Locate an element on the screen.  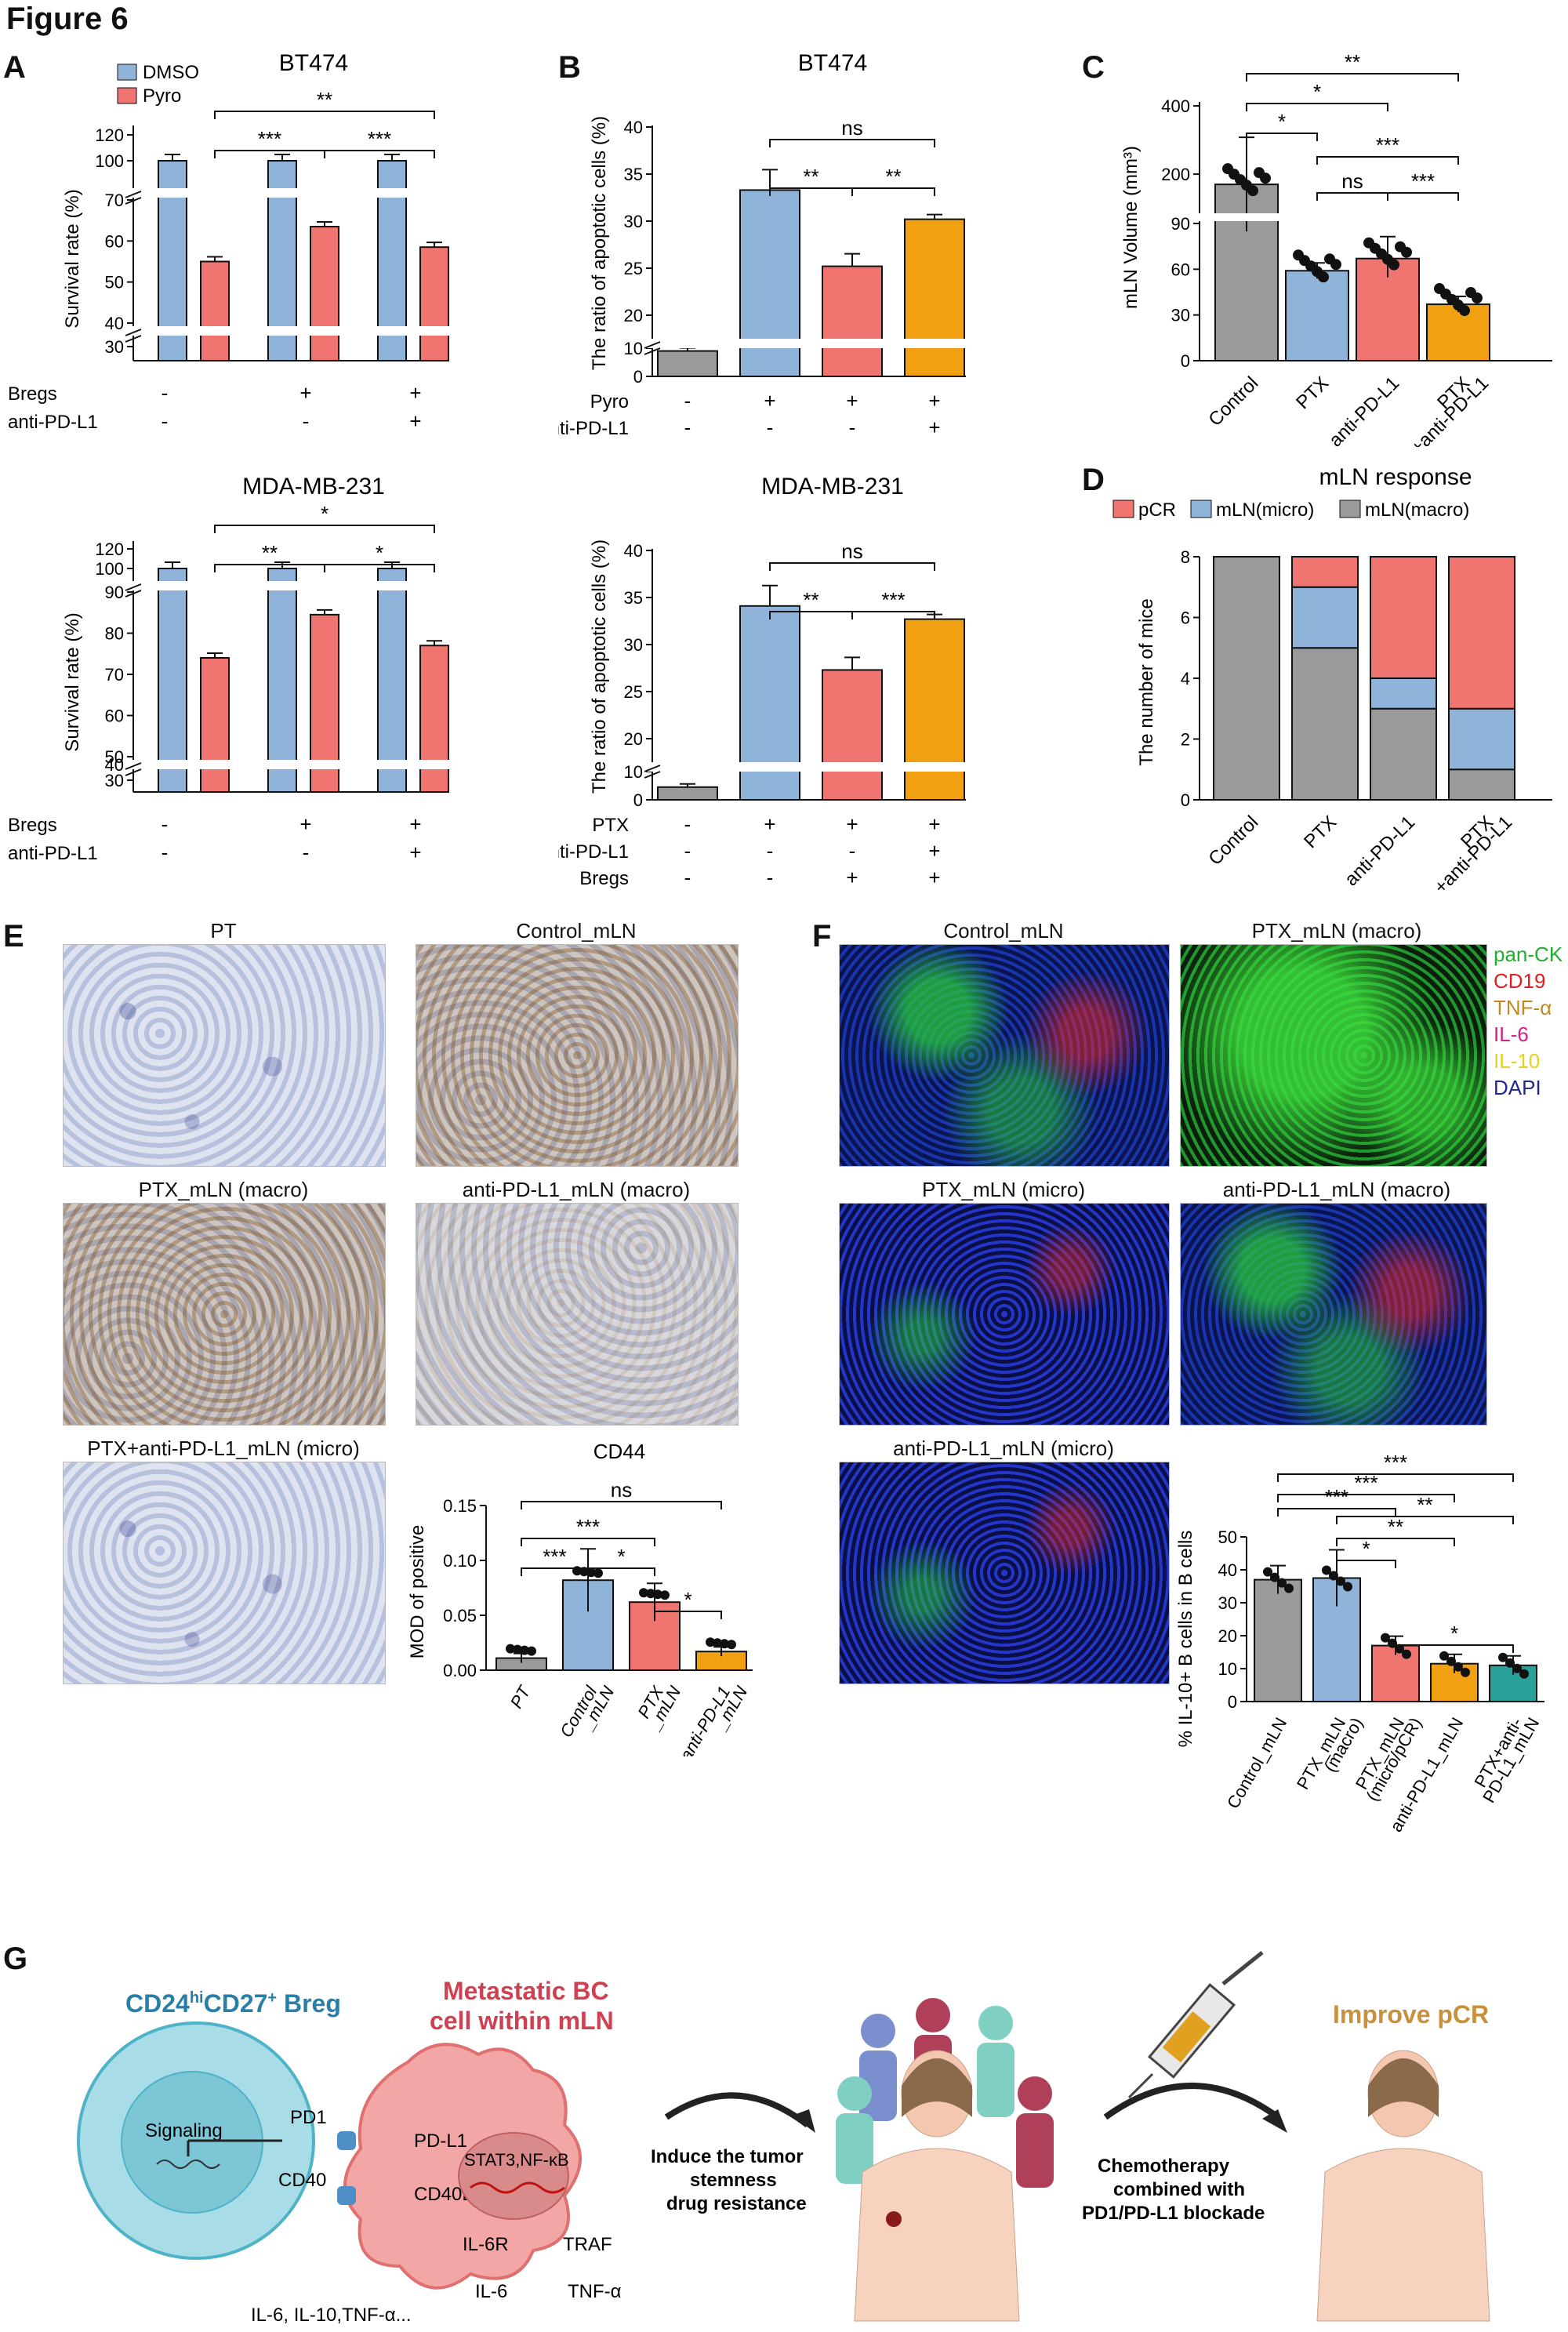
ytick-5-label: 100 is located at coordinates (109, 161).